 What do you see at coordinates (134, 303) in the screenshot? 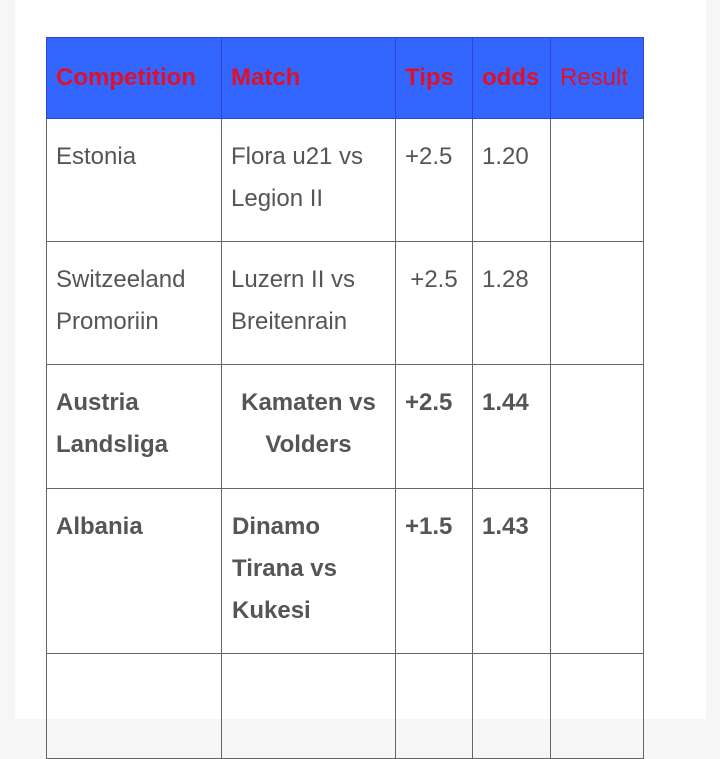
I see `competition-cell: Switzeeland Promoriin` at bounding box center [134, 303].